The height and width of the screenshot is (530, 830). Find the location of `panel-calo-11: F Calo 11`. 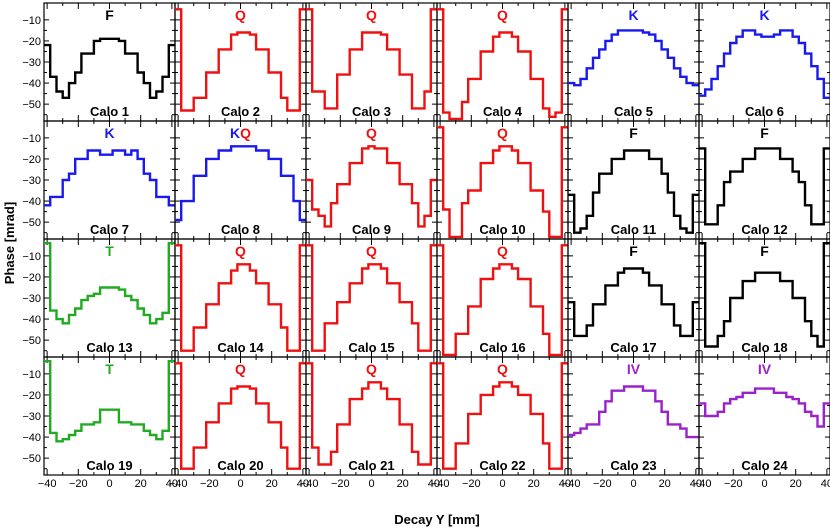

panel-calo-11: F Calo 11 is located at coordinates (633, 180).